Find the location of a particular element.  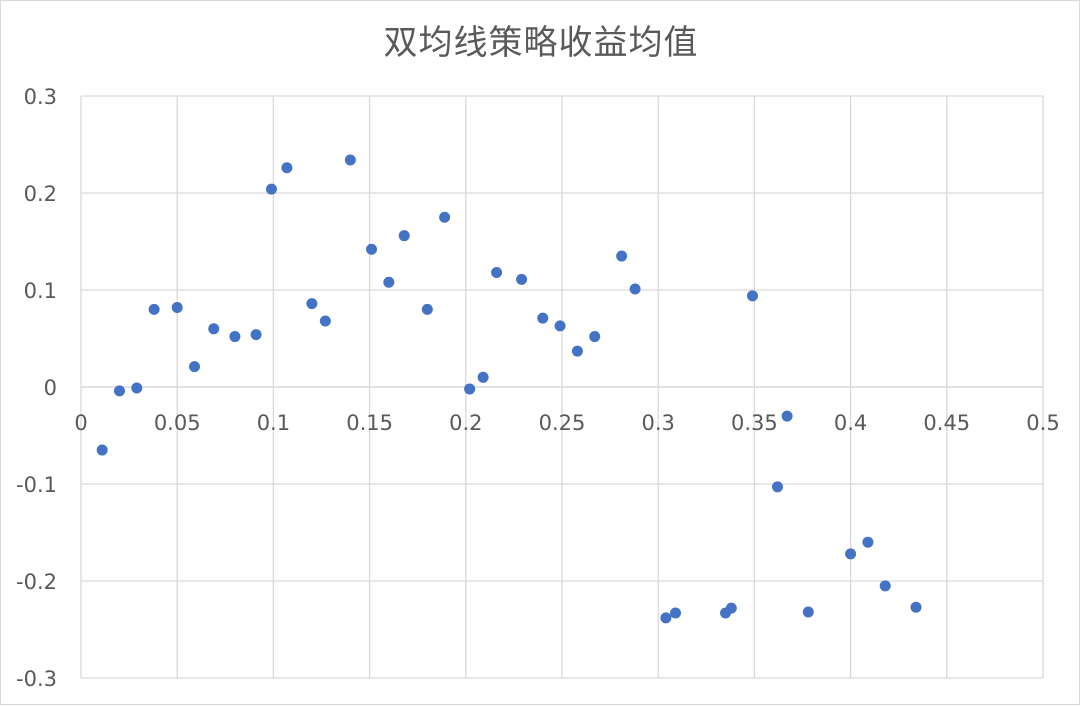

x-tick-label: 0.5 is located at coordinates (1042, 423).